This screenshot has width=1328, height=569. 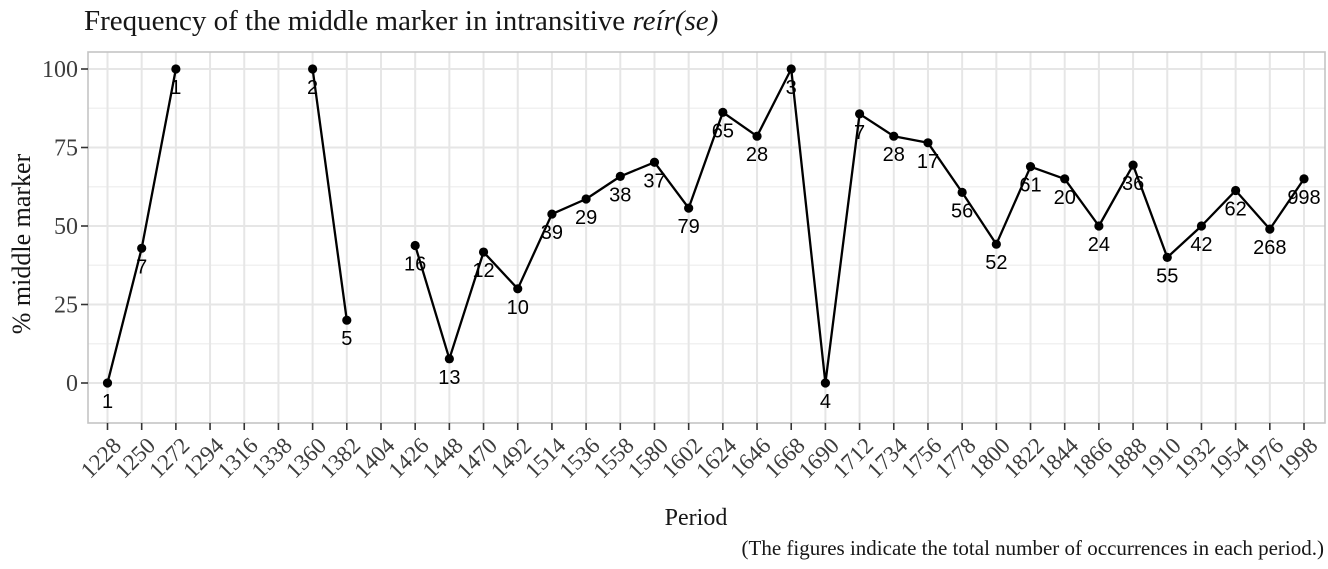 I want to click on y-tick-label: 75, so click(x=66, y=149).